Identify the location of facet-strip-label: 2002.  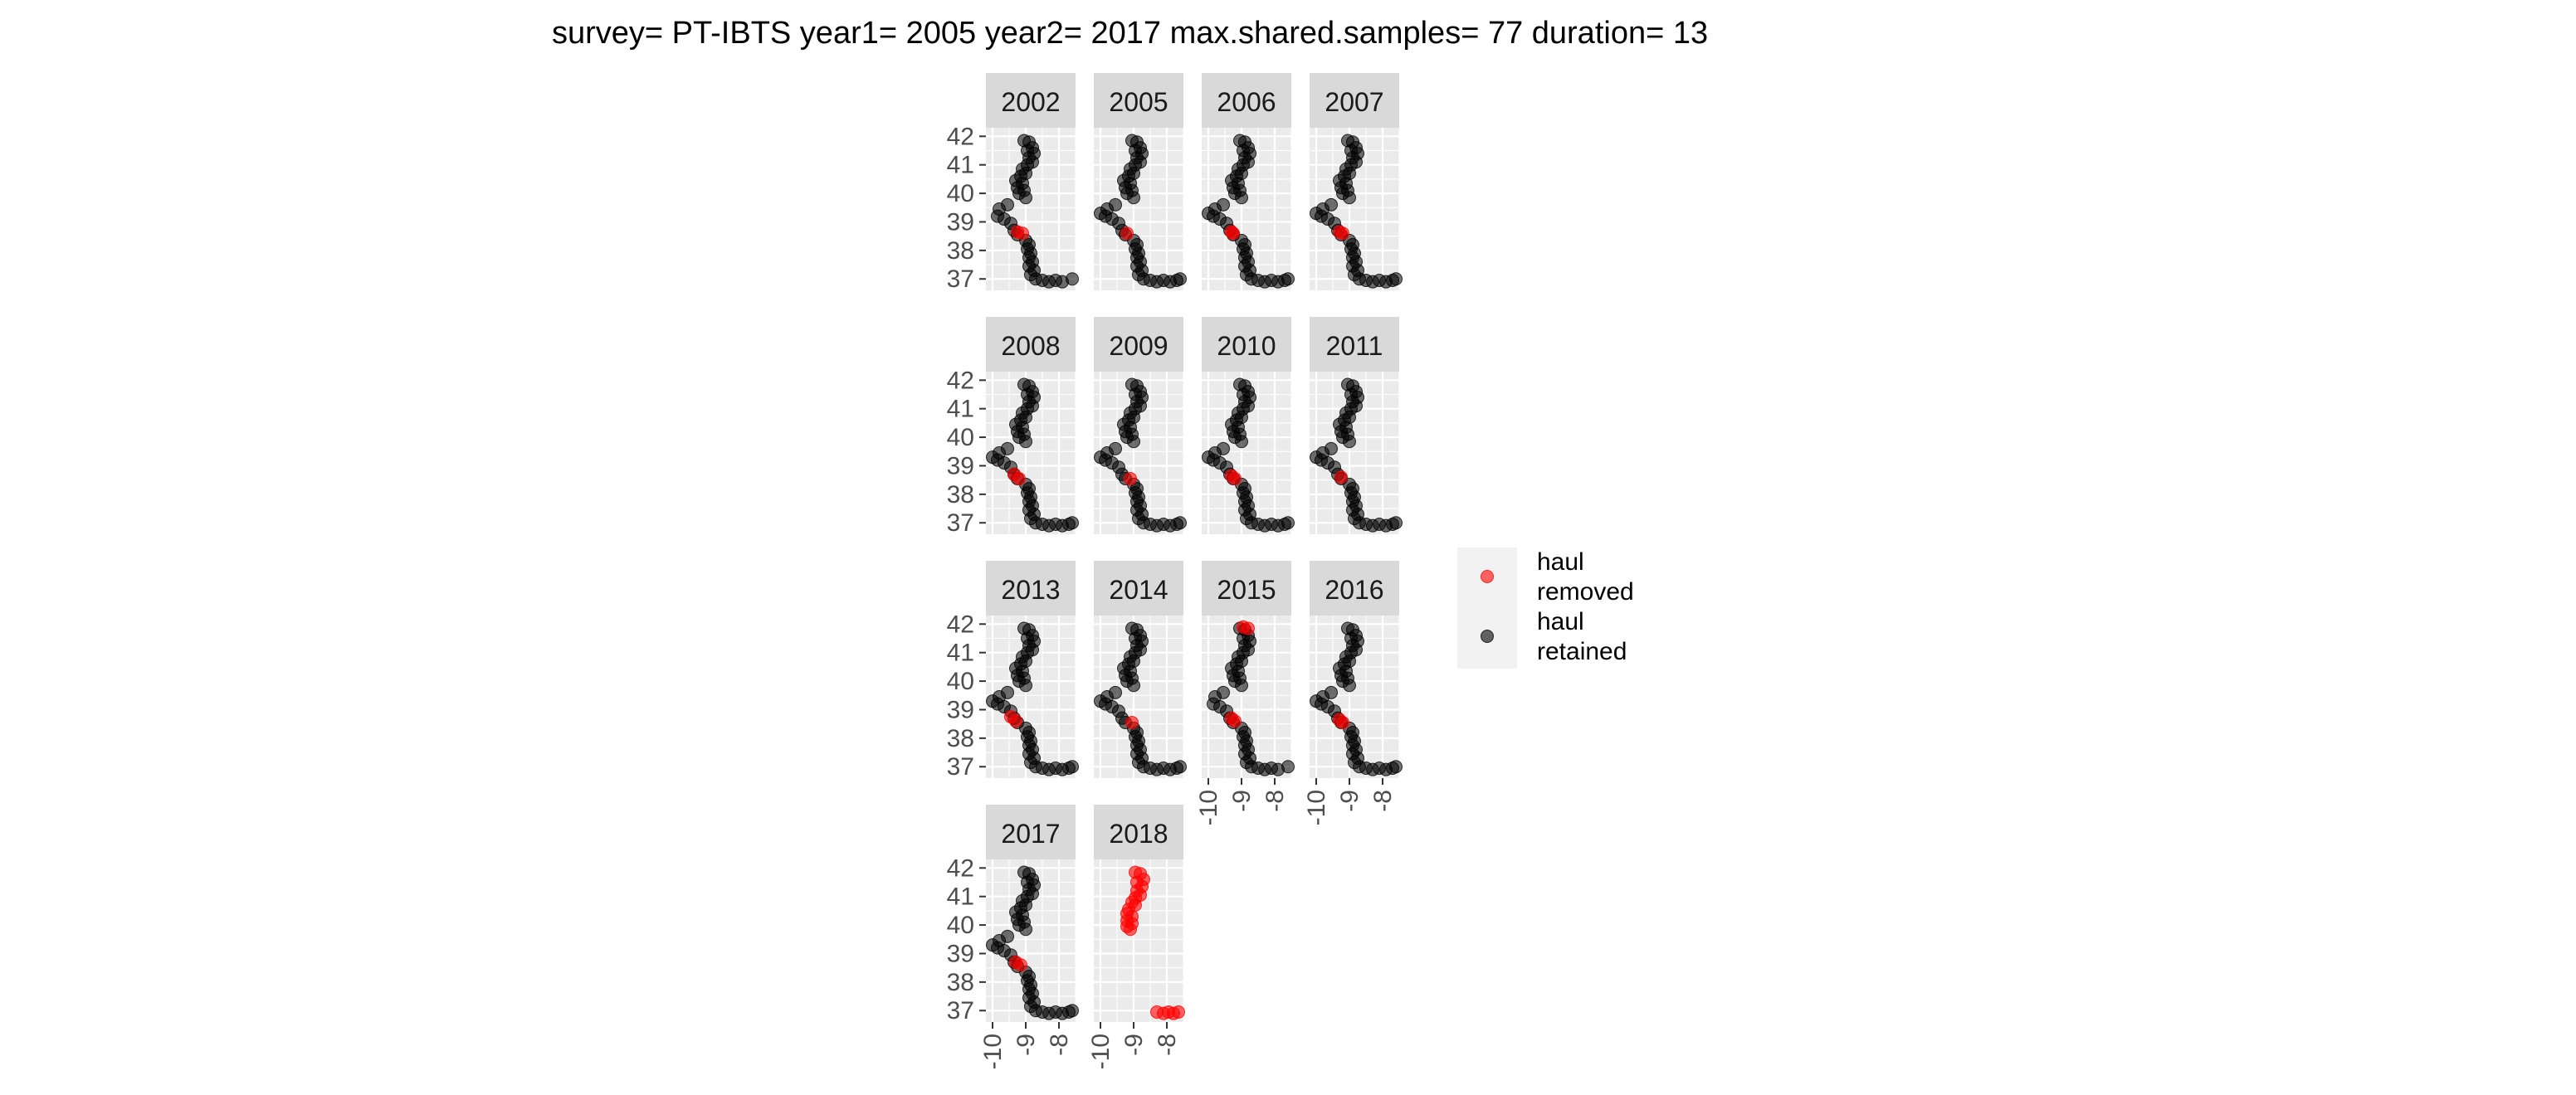
(1030, 102).